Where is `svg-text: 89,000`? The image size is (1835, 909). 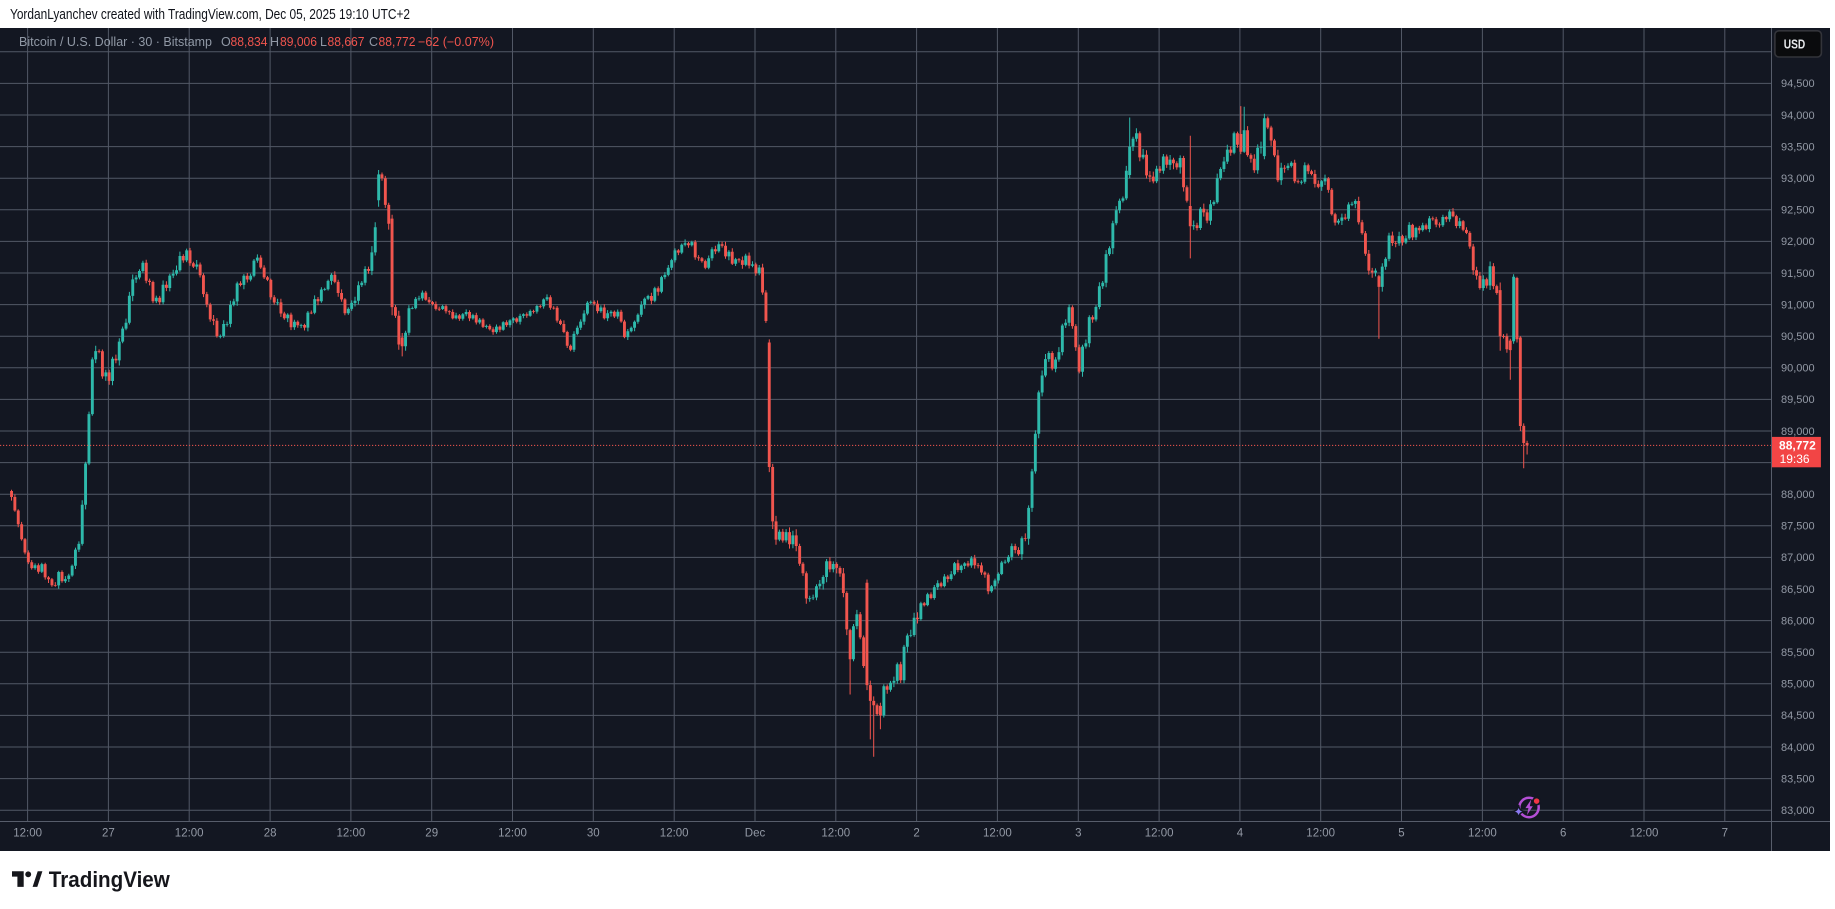 svg-text: 89,000 is located at coordinates (1798, 432).